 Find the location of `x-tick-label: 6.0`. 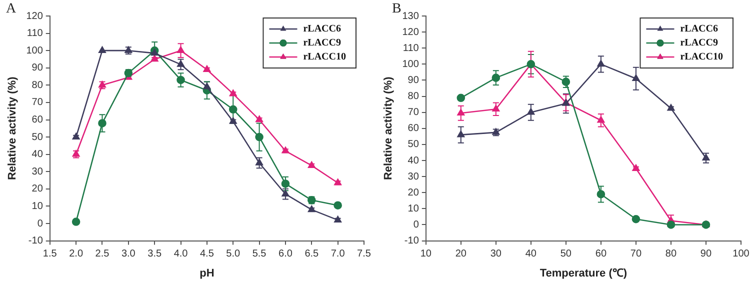

x-tick-label: 6.0 is located at coordinates (285, 254).